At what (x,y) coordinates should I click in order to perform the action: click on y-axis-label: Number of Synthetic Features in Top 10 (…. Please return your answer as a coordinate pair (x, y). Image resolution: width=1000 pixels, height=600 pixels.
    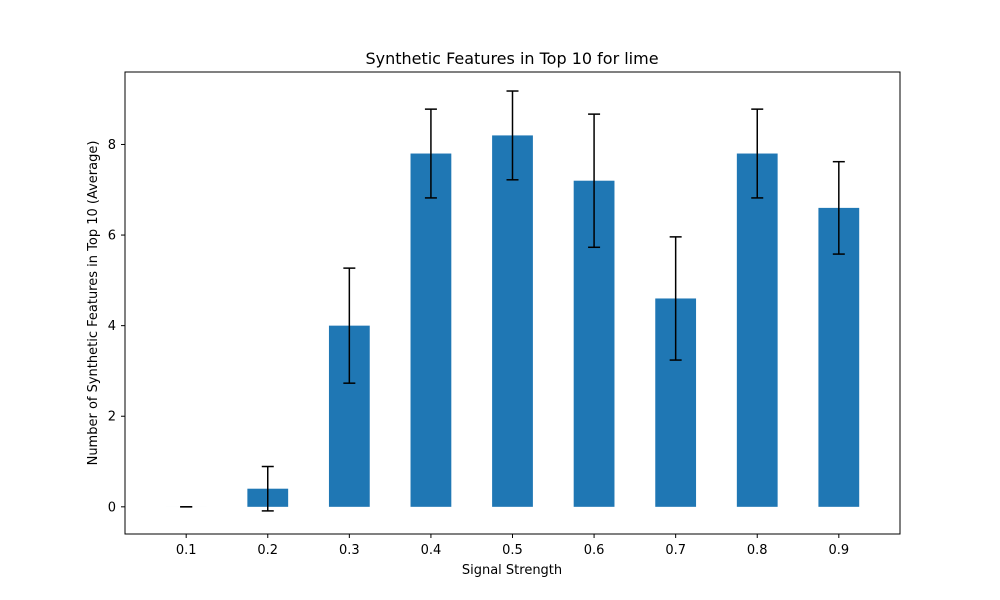
    Looking at the image, I should click on (93, 303).